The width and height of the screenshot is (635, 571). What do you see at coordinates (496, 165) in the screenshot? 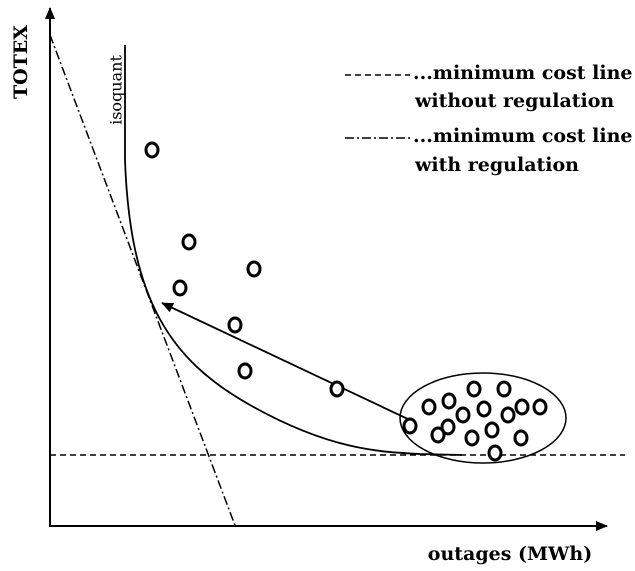
I see `legend-text: with regulation` at bounding box center [496, 165].